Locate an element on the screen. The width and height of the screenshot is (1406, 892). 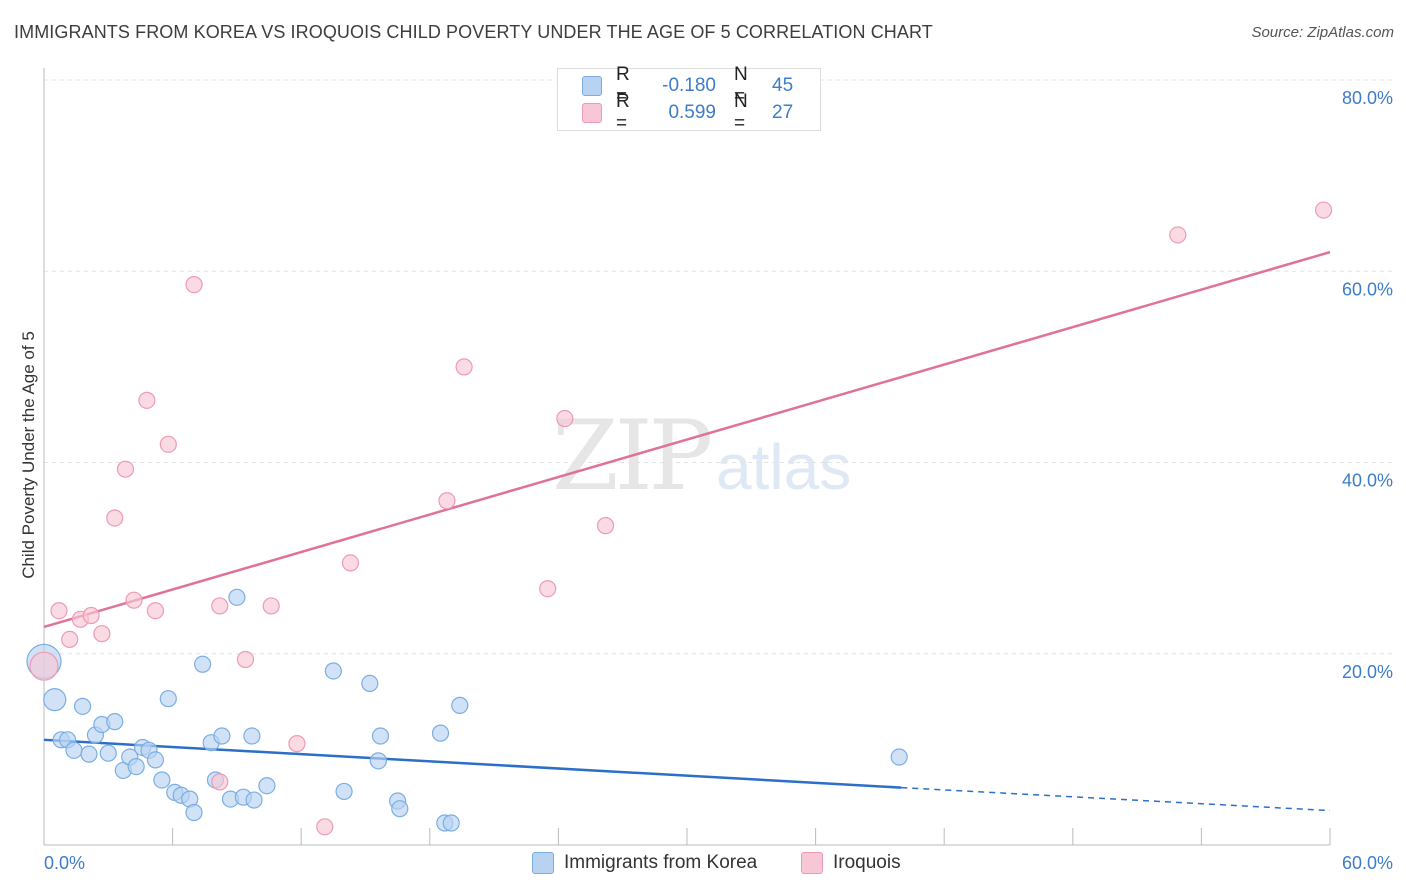
stats-row-iroquois: R = 0.599 N = 27 is located at coordinates (688, 112).